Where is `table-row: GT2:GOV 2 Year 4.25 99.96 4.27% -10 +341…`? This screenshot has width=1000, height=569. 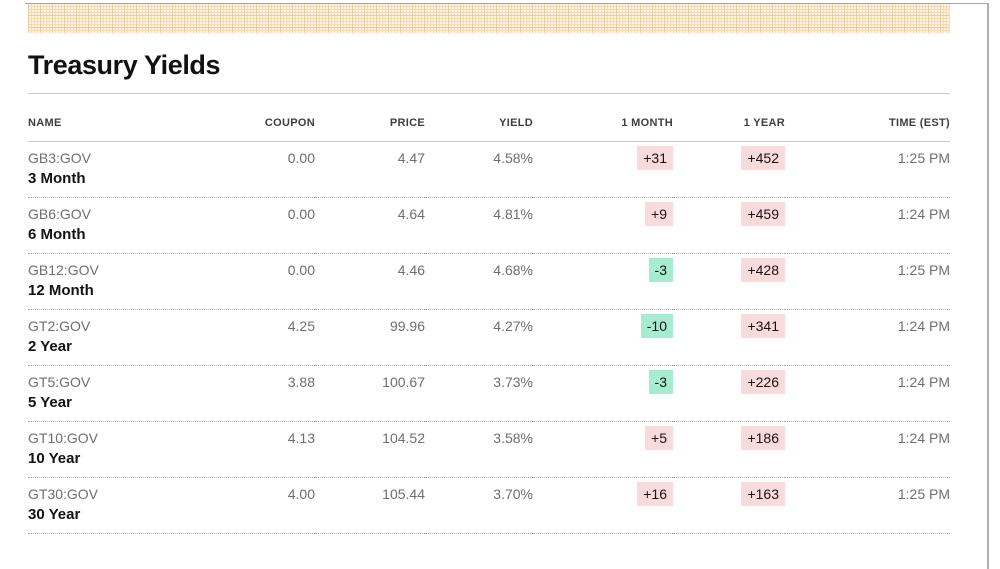 table-row: GT2:GOV 2 Year 4.25 99.96 4.27% -10 +341… is located at coordinates (489, 337).